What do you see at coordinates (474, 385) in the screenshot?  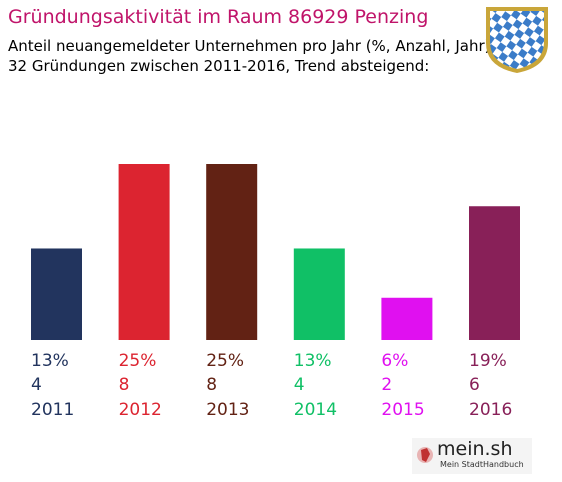 I see `count-label-2016: 6` at bounding box center [474, 385].